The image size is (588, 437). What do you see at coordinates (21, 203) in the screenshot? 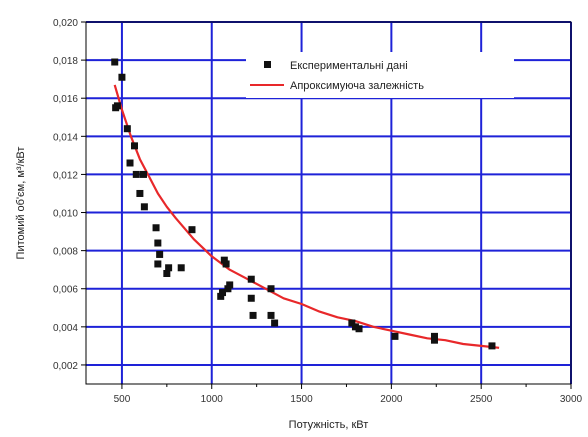
I see `y-axis-label: Питомий об'єм, м³/кВт` at bounding box center [21, 203].